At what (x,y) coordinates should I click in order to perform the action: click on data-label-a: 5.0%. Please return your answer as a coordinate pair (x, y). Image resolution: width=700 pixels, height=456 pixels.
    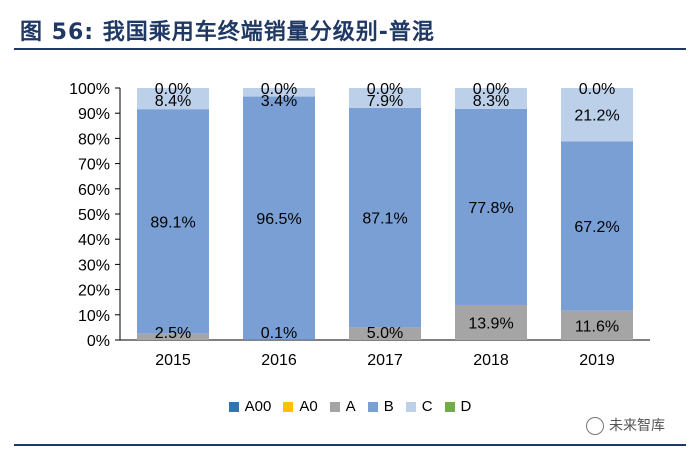
    Looking at the image, I should click on (385, 333).